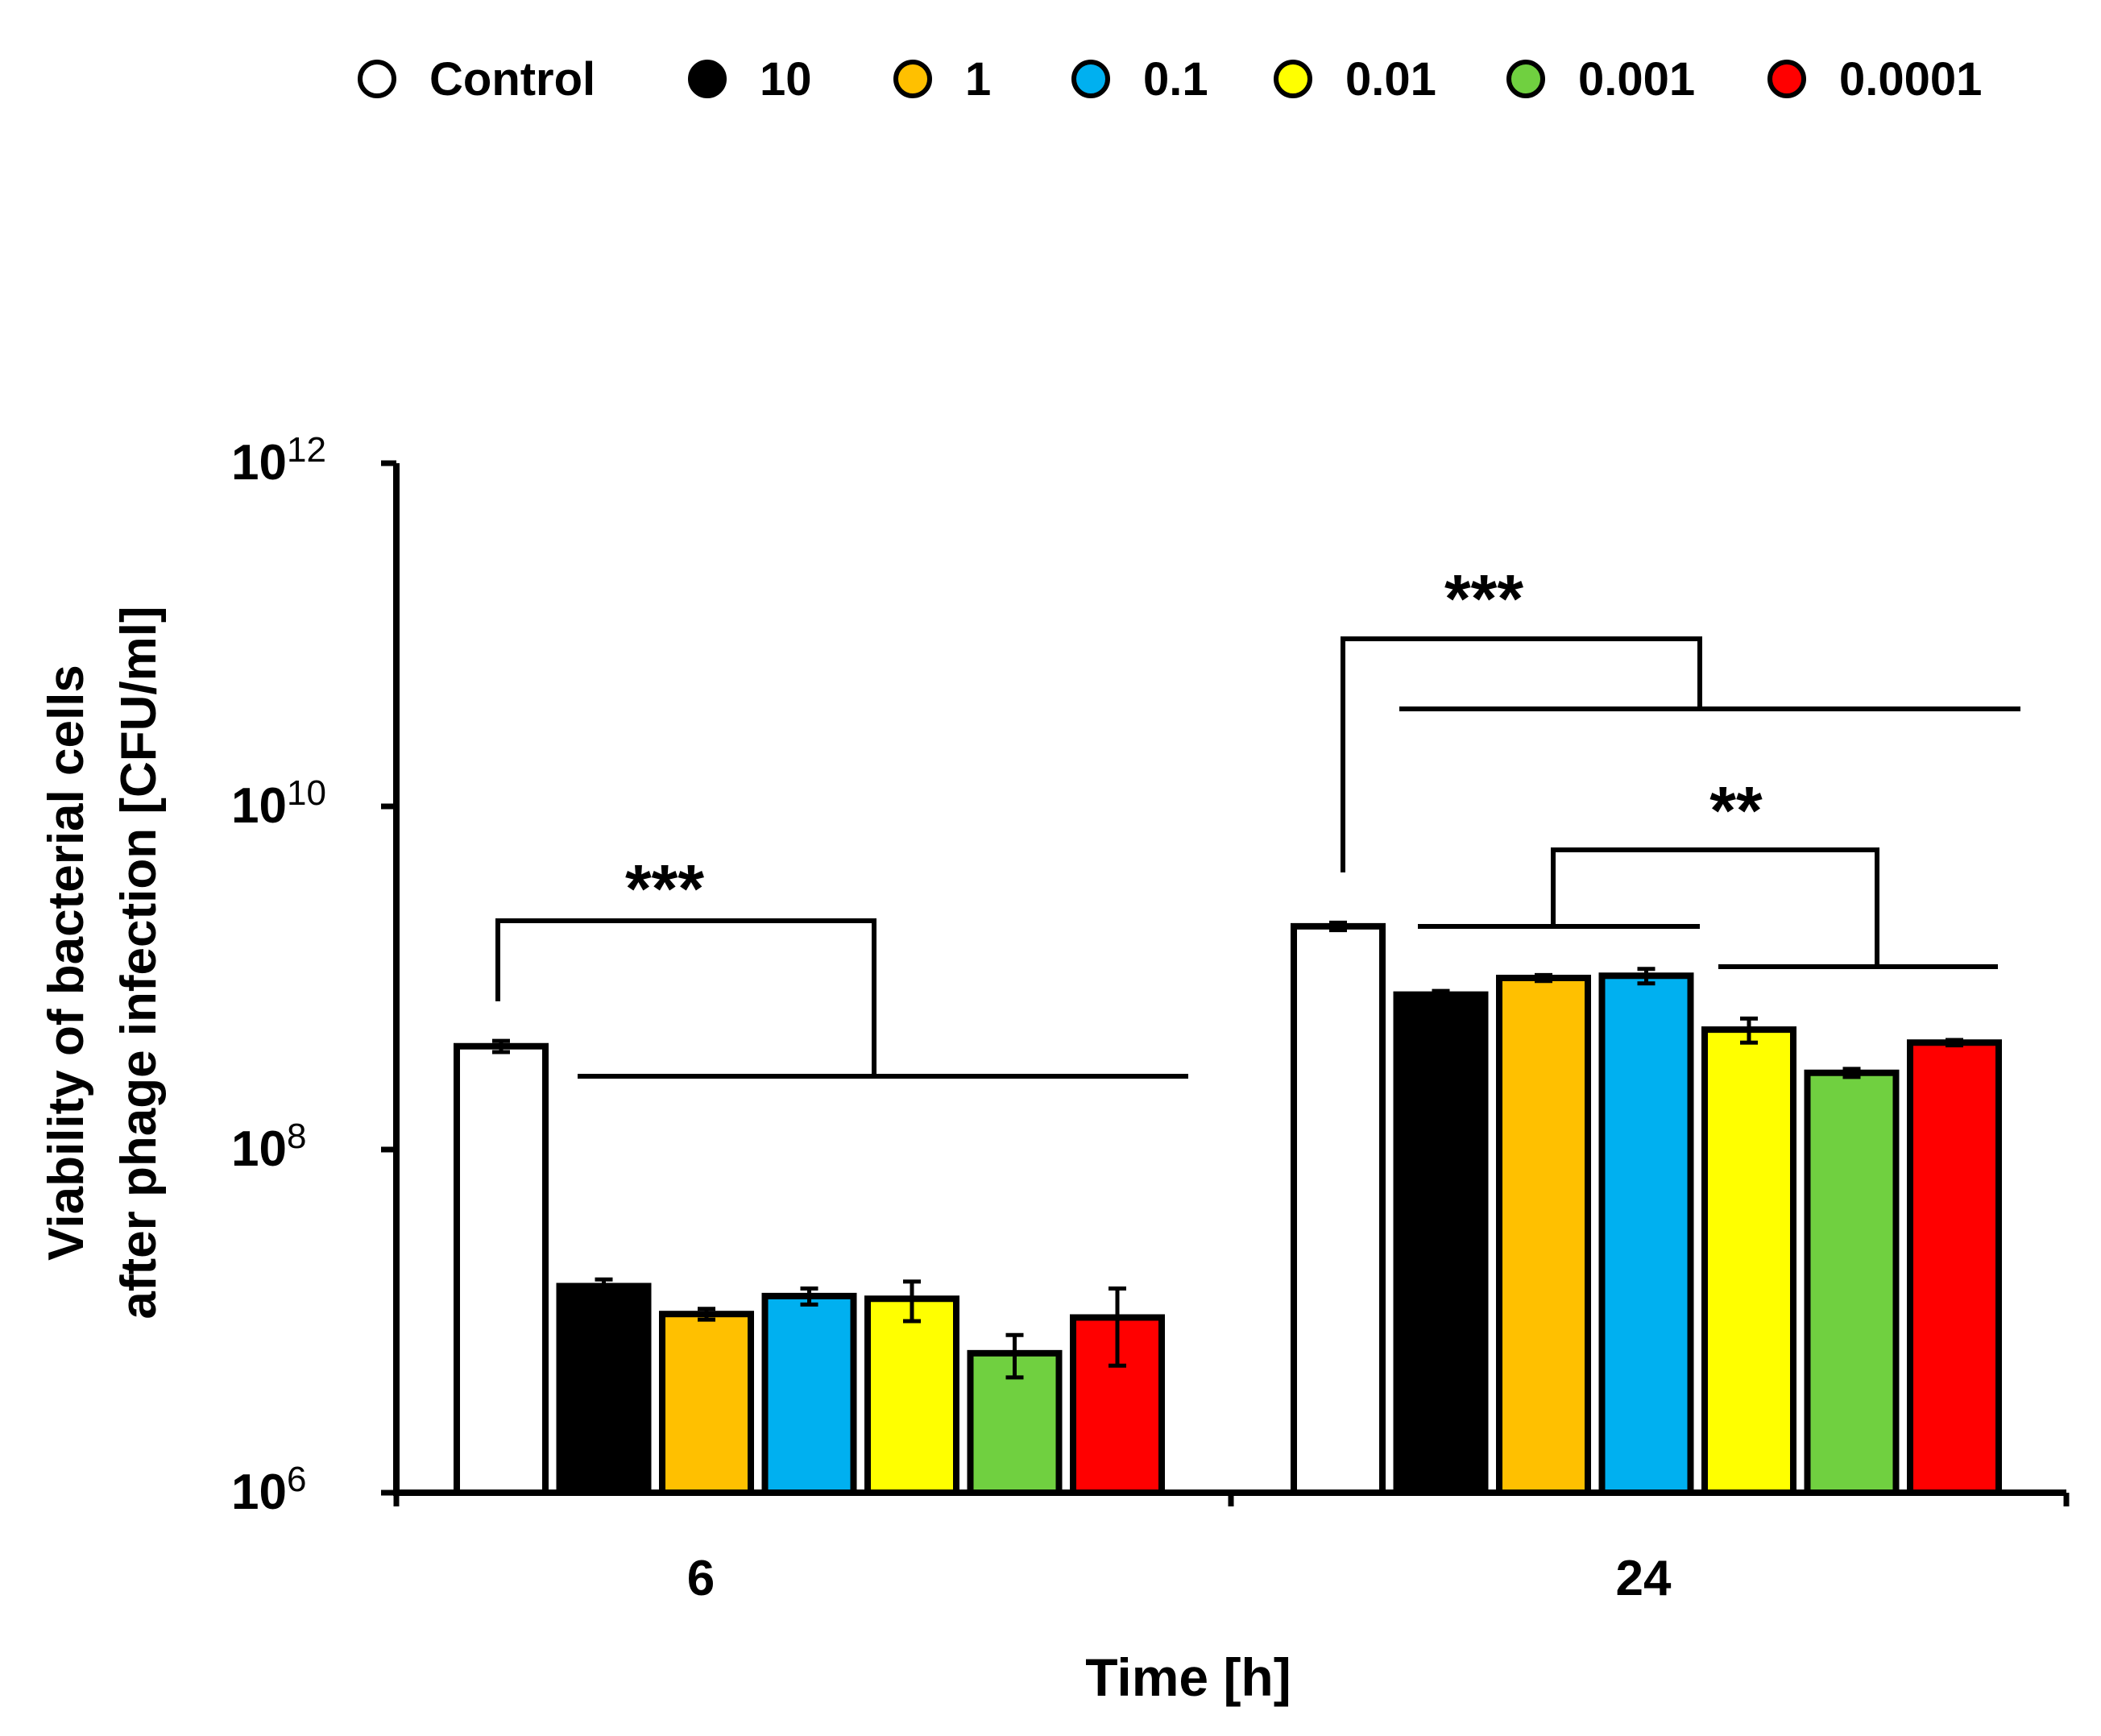 This screenshot has width=2101, height=1736. Describe the element at coordinates (1338, 1209) in the screenshot. I see `bar-control-t24` at that location.